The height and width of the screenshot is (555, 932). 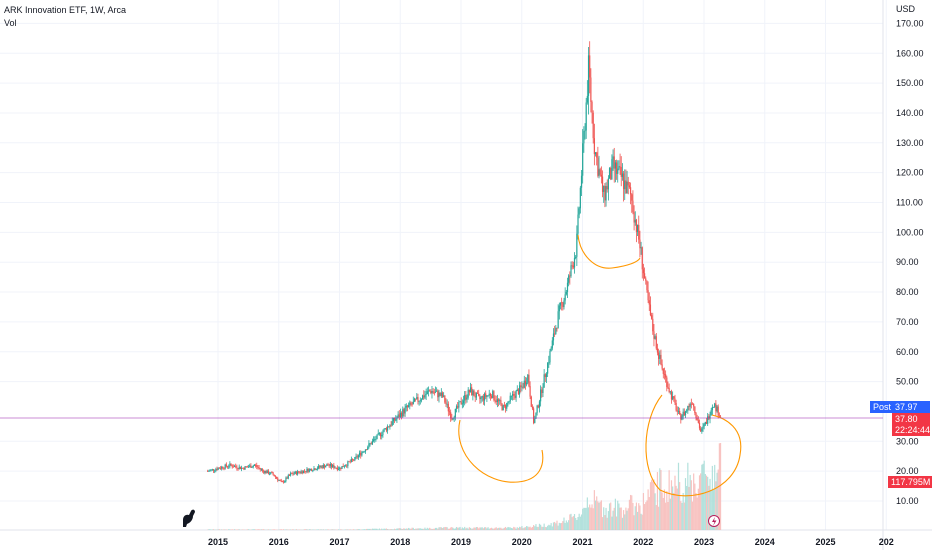 I want to click on dinosaur-icon, so click(x=189, y=518).